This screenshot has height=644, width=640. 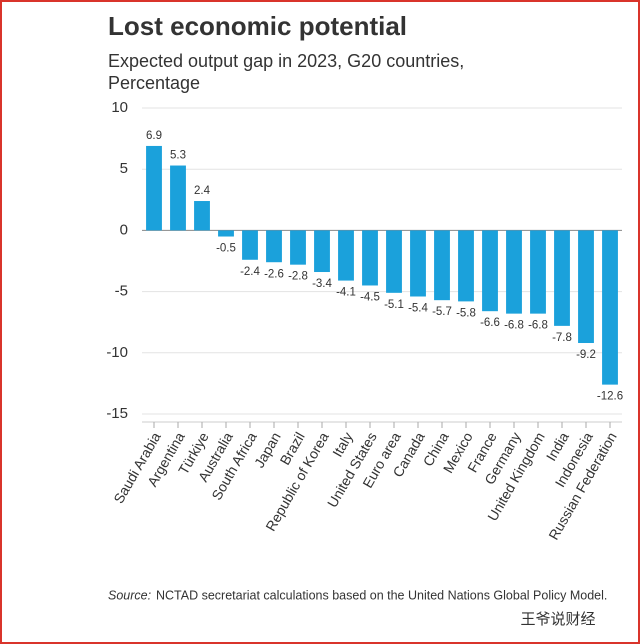 I want to click on value-label: -2.6, so click(x=274, y=274).